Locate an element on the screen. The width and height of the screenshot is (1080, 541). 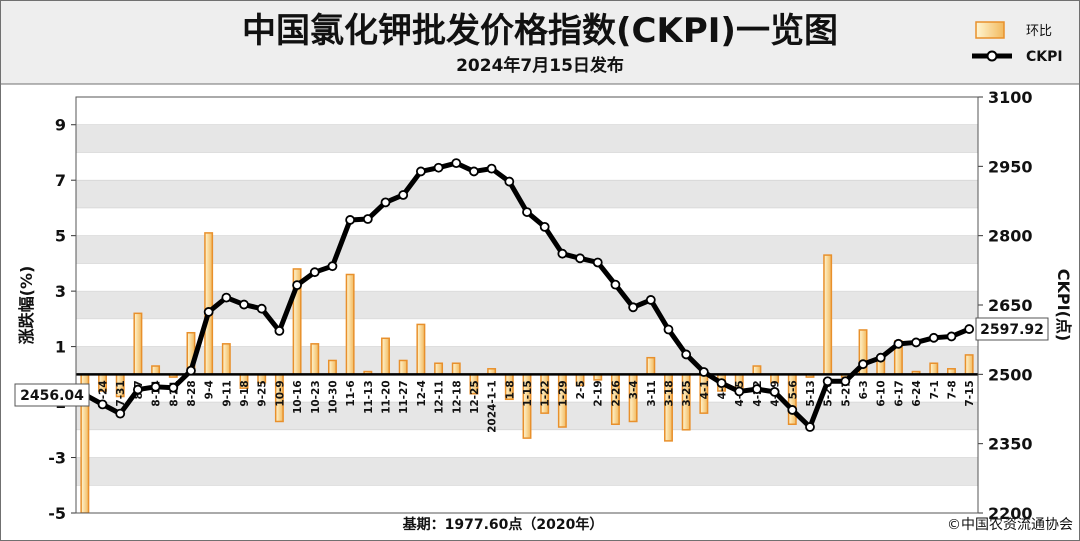
x-tick-label: 11-20 is located at coordinates (387, 397).